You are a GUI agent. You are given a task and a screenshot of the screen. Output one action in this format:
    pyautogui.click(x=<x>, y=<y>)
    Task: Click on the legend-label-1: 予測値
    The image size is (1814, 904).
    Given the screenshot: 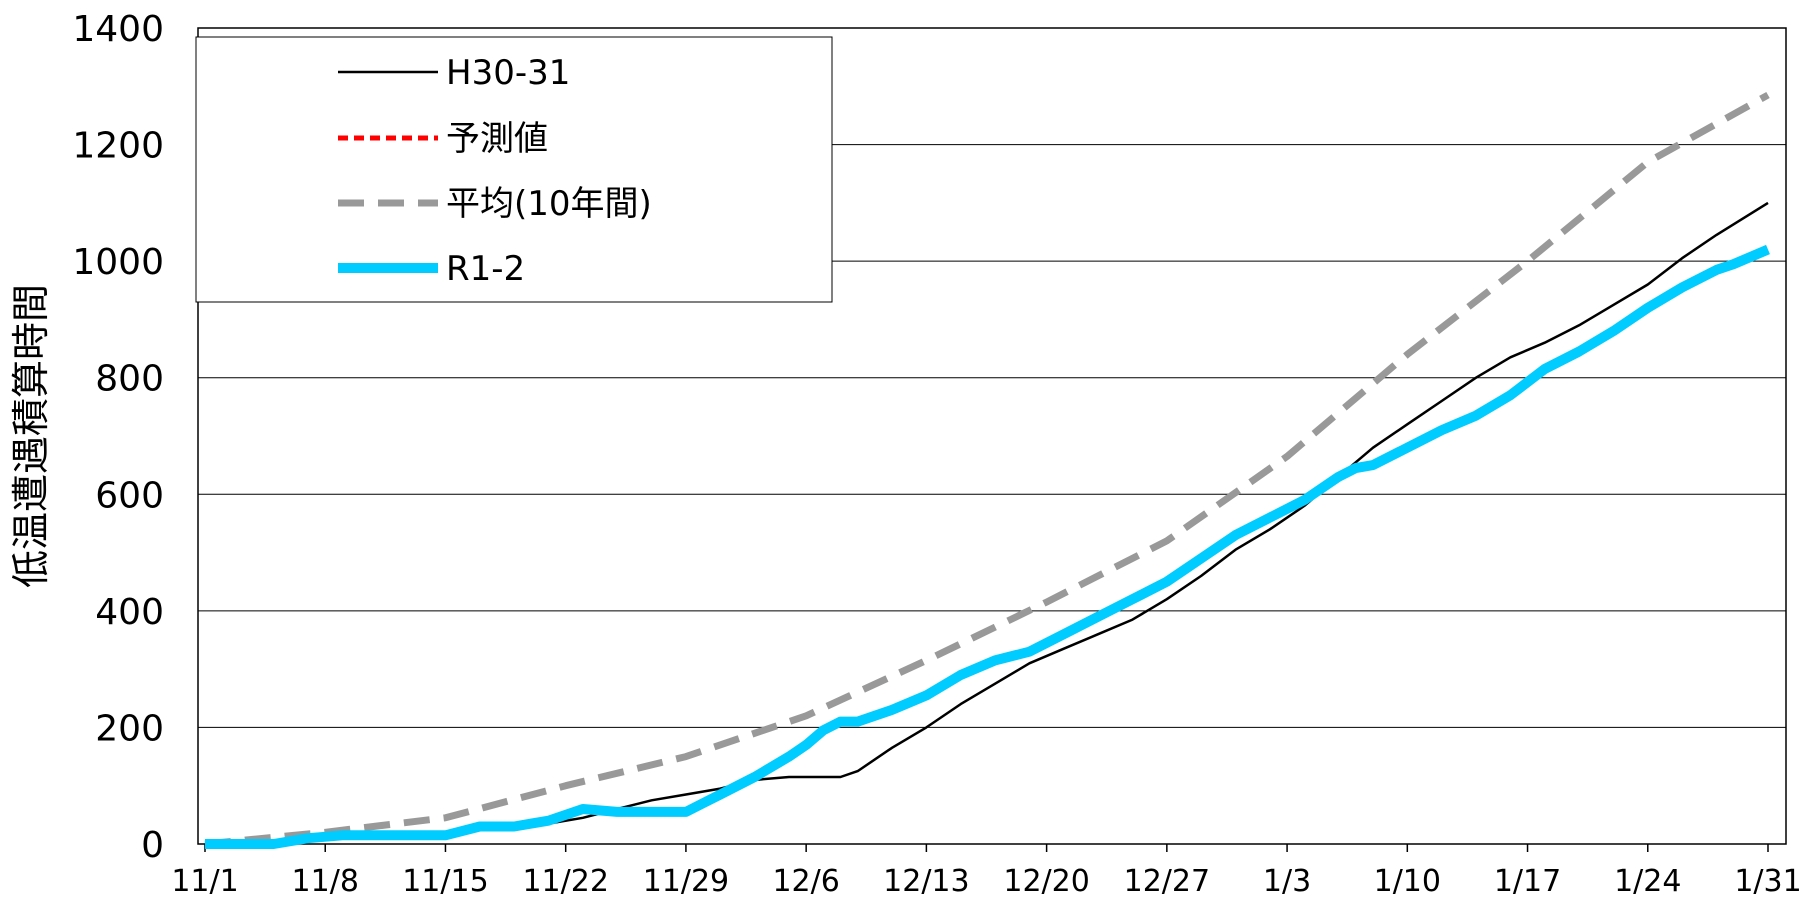 What is the action you would take?
    pyautogui.click(x=497, y=139)
    